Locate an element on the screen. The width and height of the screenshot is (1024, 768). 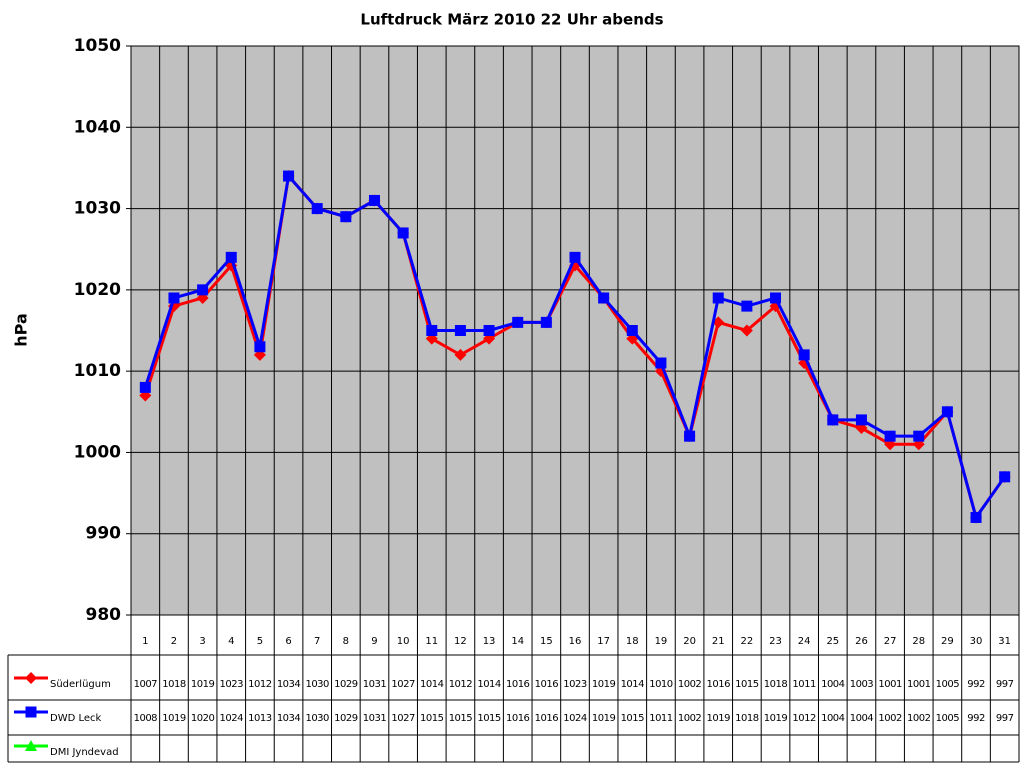
table-value: 1010 is located at coordinates (661, 684).